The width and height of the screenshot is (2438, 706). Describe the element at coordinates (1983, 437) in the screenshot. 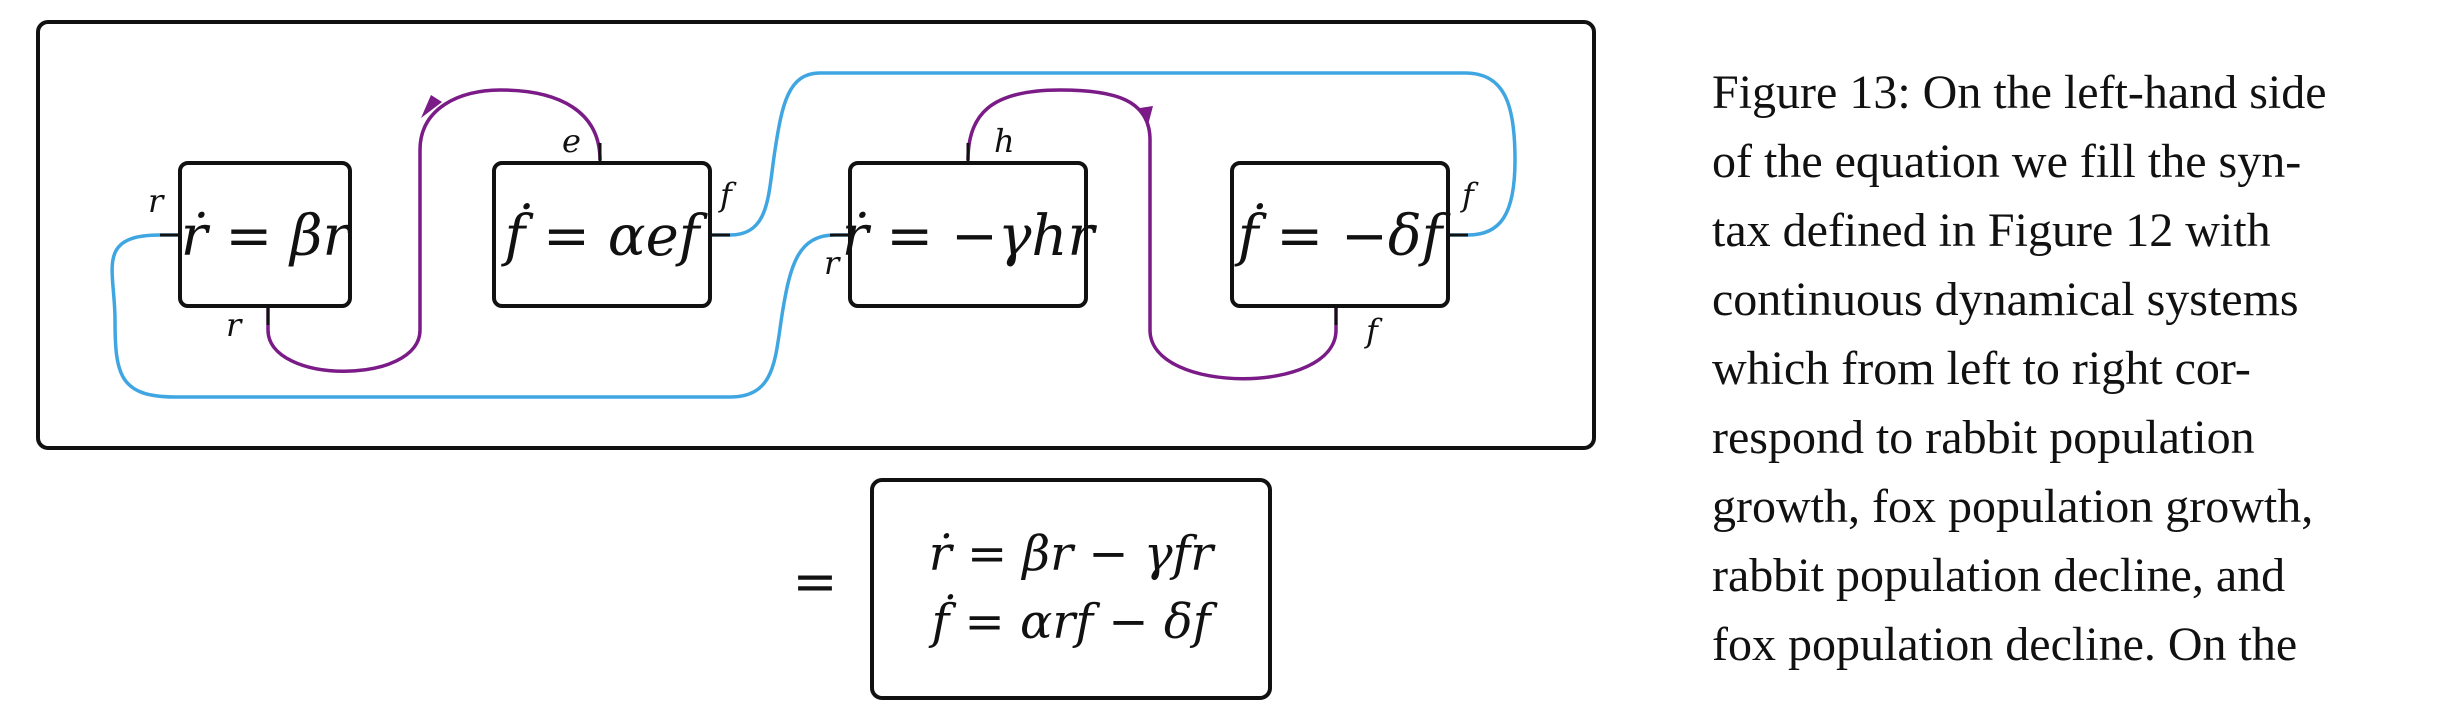

I see `caption-line: respond to rabbit population` at that location.